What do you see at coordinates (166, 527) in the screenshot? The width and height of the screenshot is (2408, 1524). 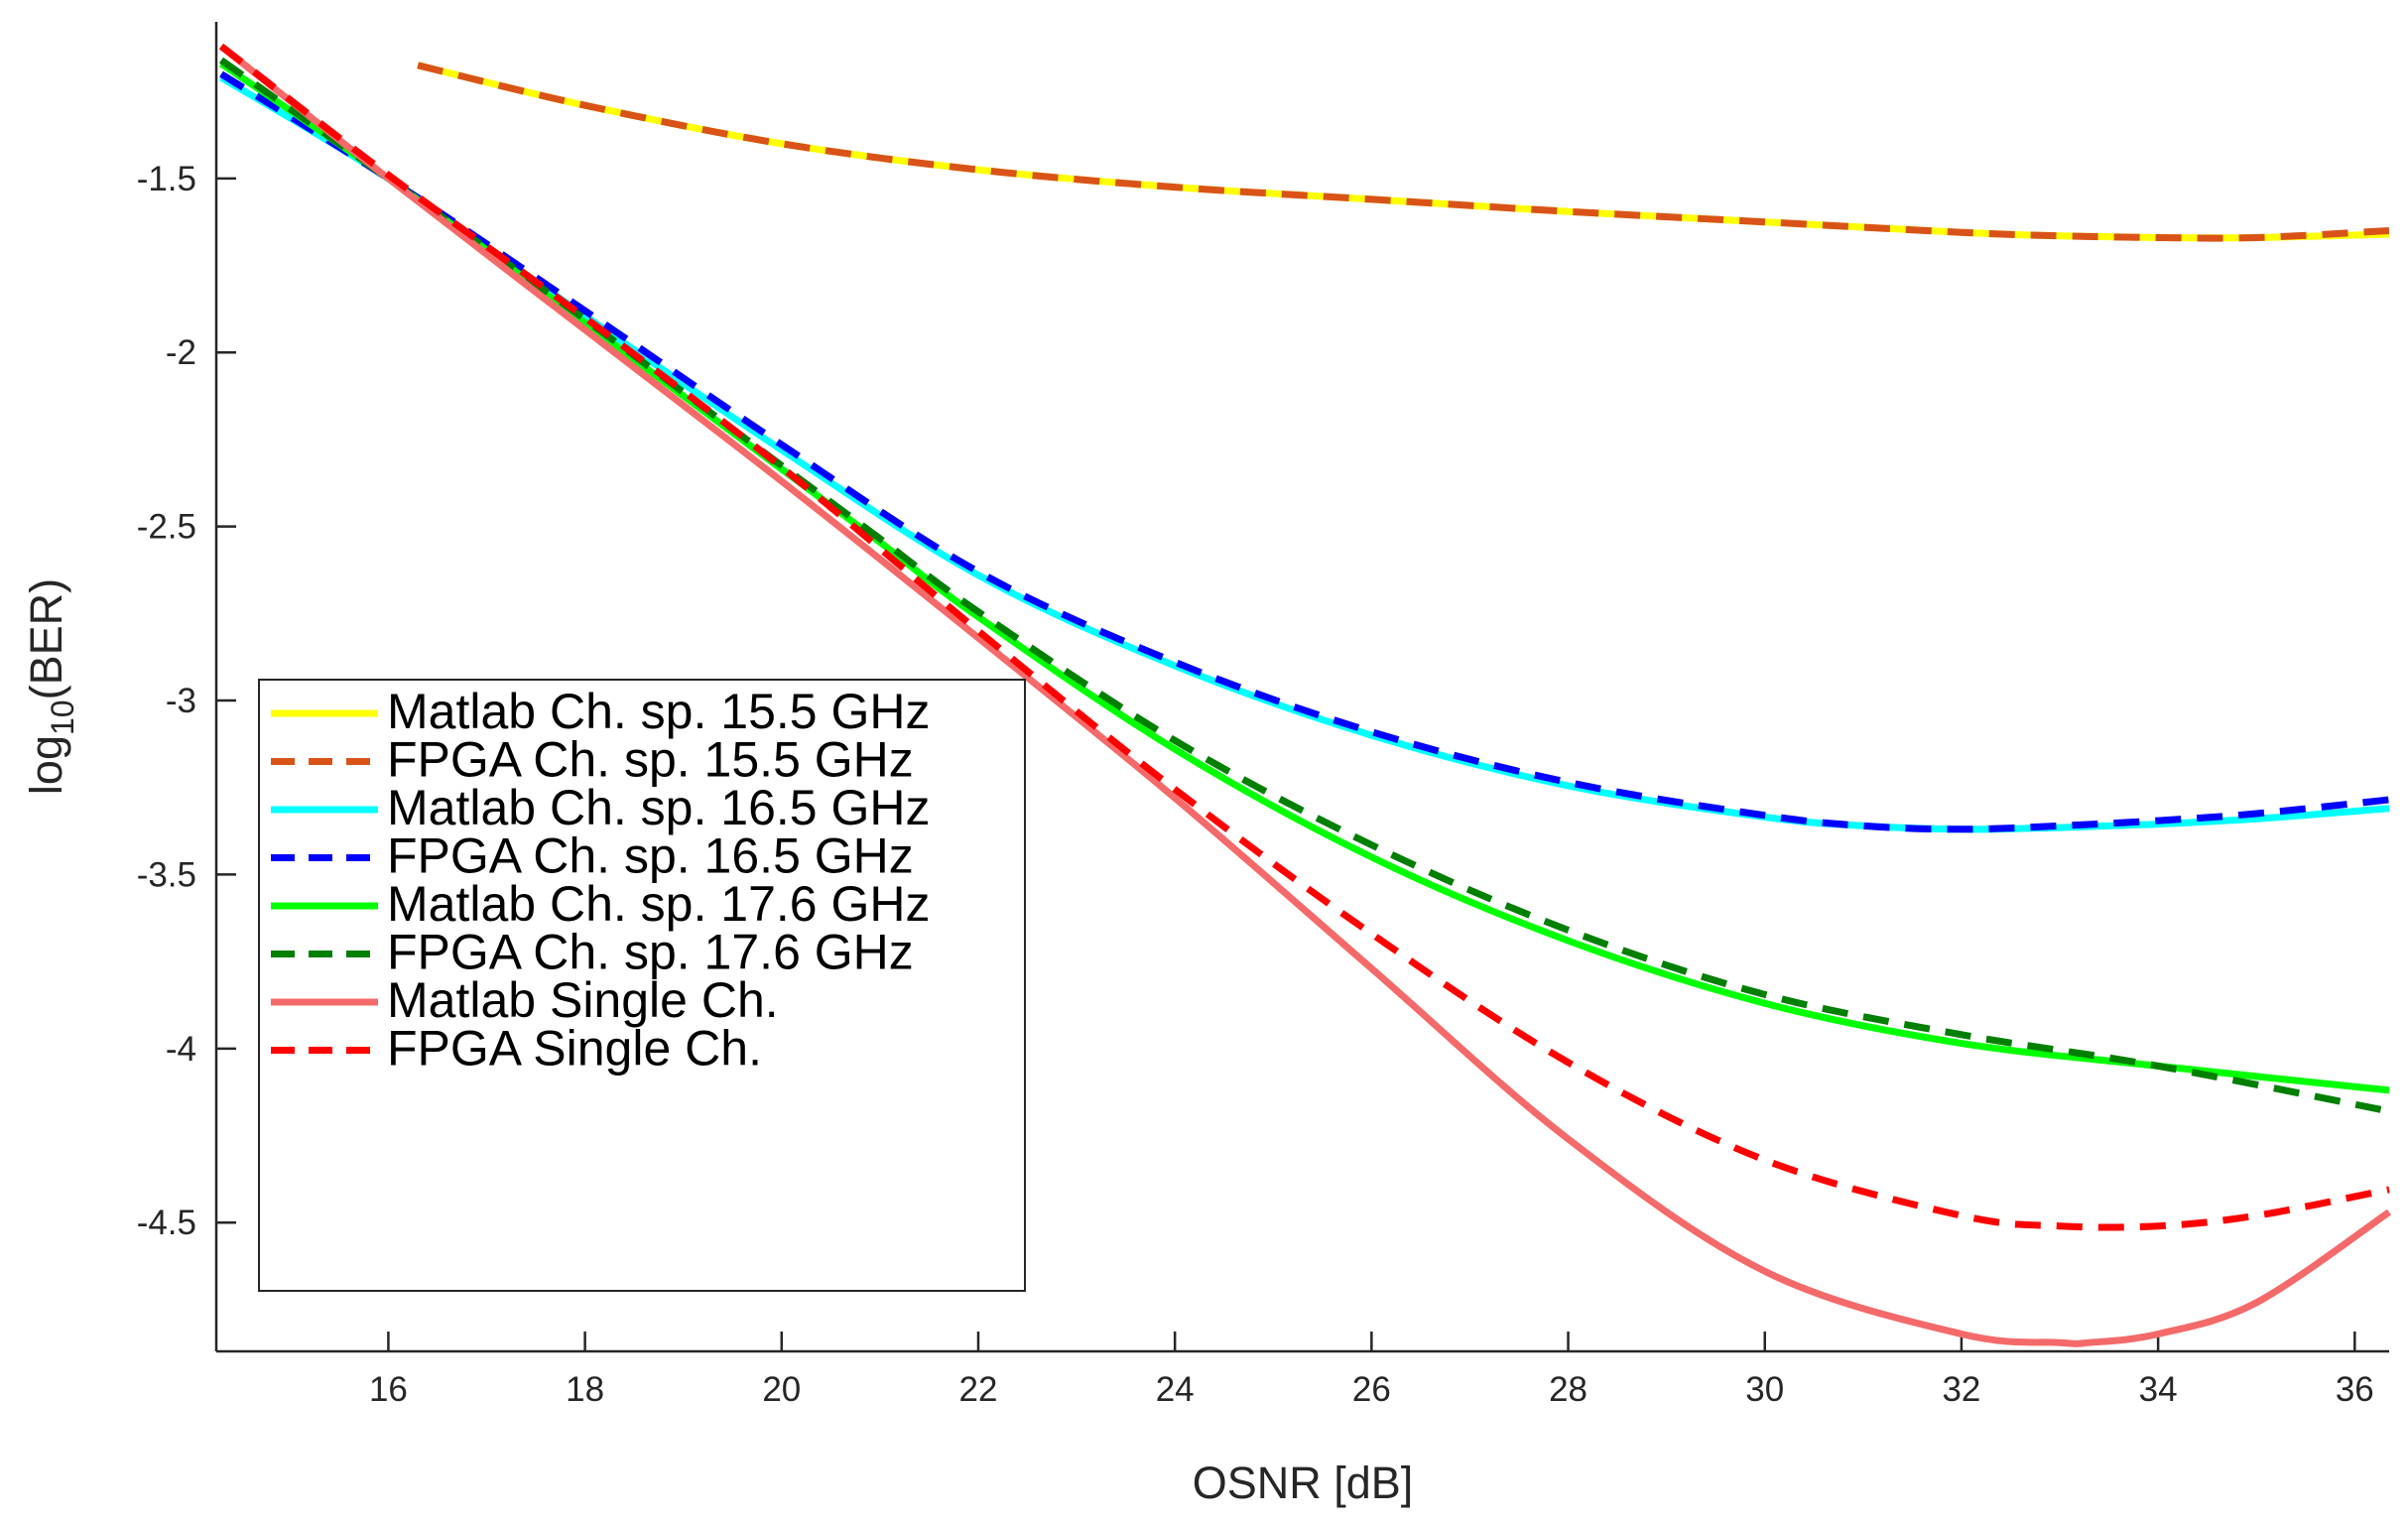 I see `y-tick-label: -2.5` at bounding box center [166, 527].